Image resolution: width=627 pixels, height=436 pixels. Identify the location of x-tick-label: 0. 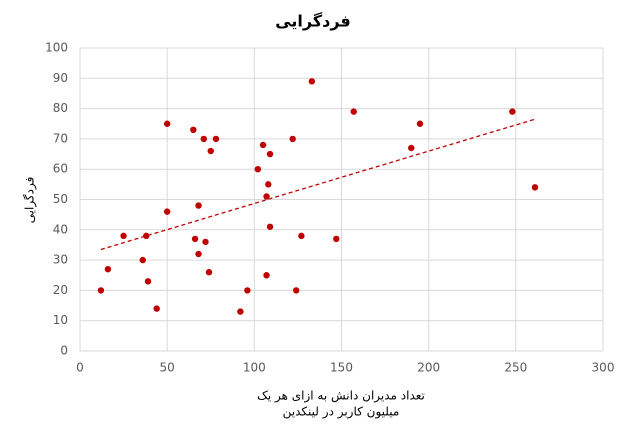
(80, 368).